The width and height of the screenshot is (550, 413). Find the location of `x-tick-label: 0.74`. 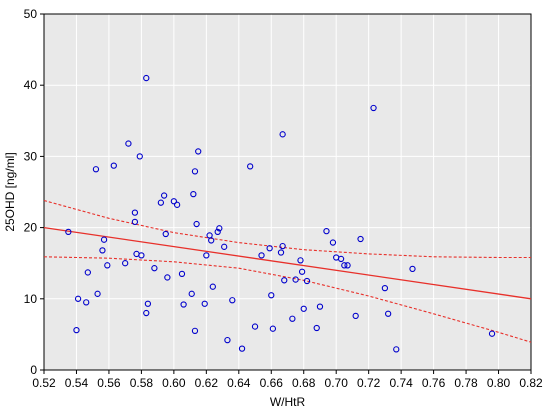

x-tick-label: 0.74 is located at coordinates (401, 383).